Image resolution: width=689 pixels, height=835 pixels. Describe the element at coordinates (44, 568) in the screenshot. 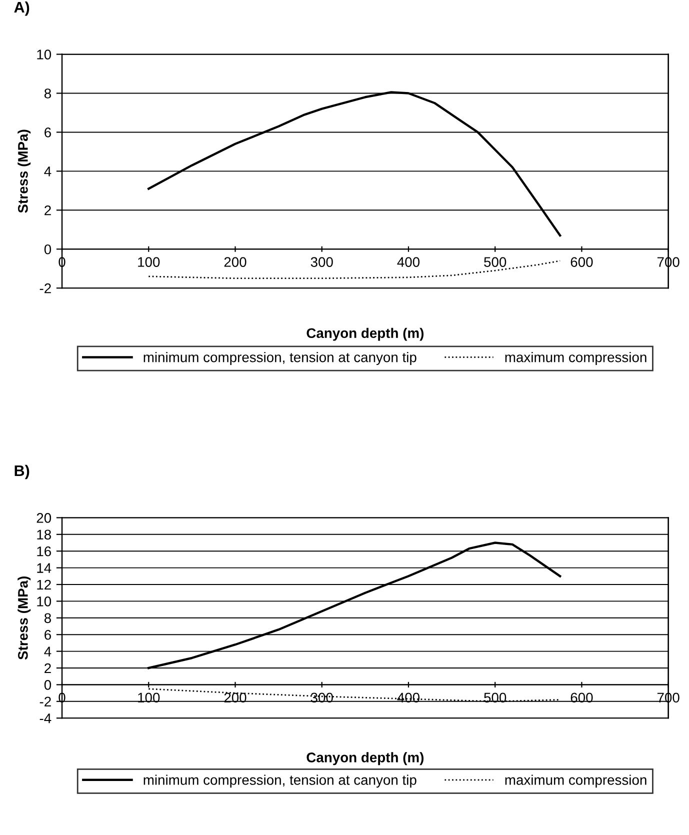

I see `y-tick-label: 14` at that location.